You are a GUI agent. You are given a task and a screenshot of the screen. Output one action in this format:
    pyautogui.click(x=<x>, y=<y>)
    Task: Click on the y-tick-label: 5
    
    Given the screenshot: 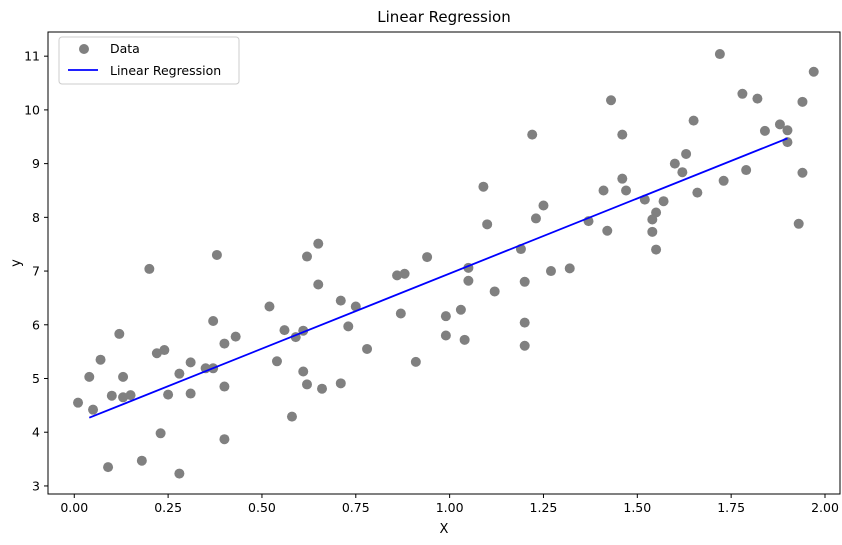 What is the action you would take?
    pyautogui.click(x=36, y=378)
    